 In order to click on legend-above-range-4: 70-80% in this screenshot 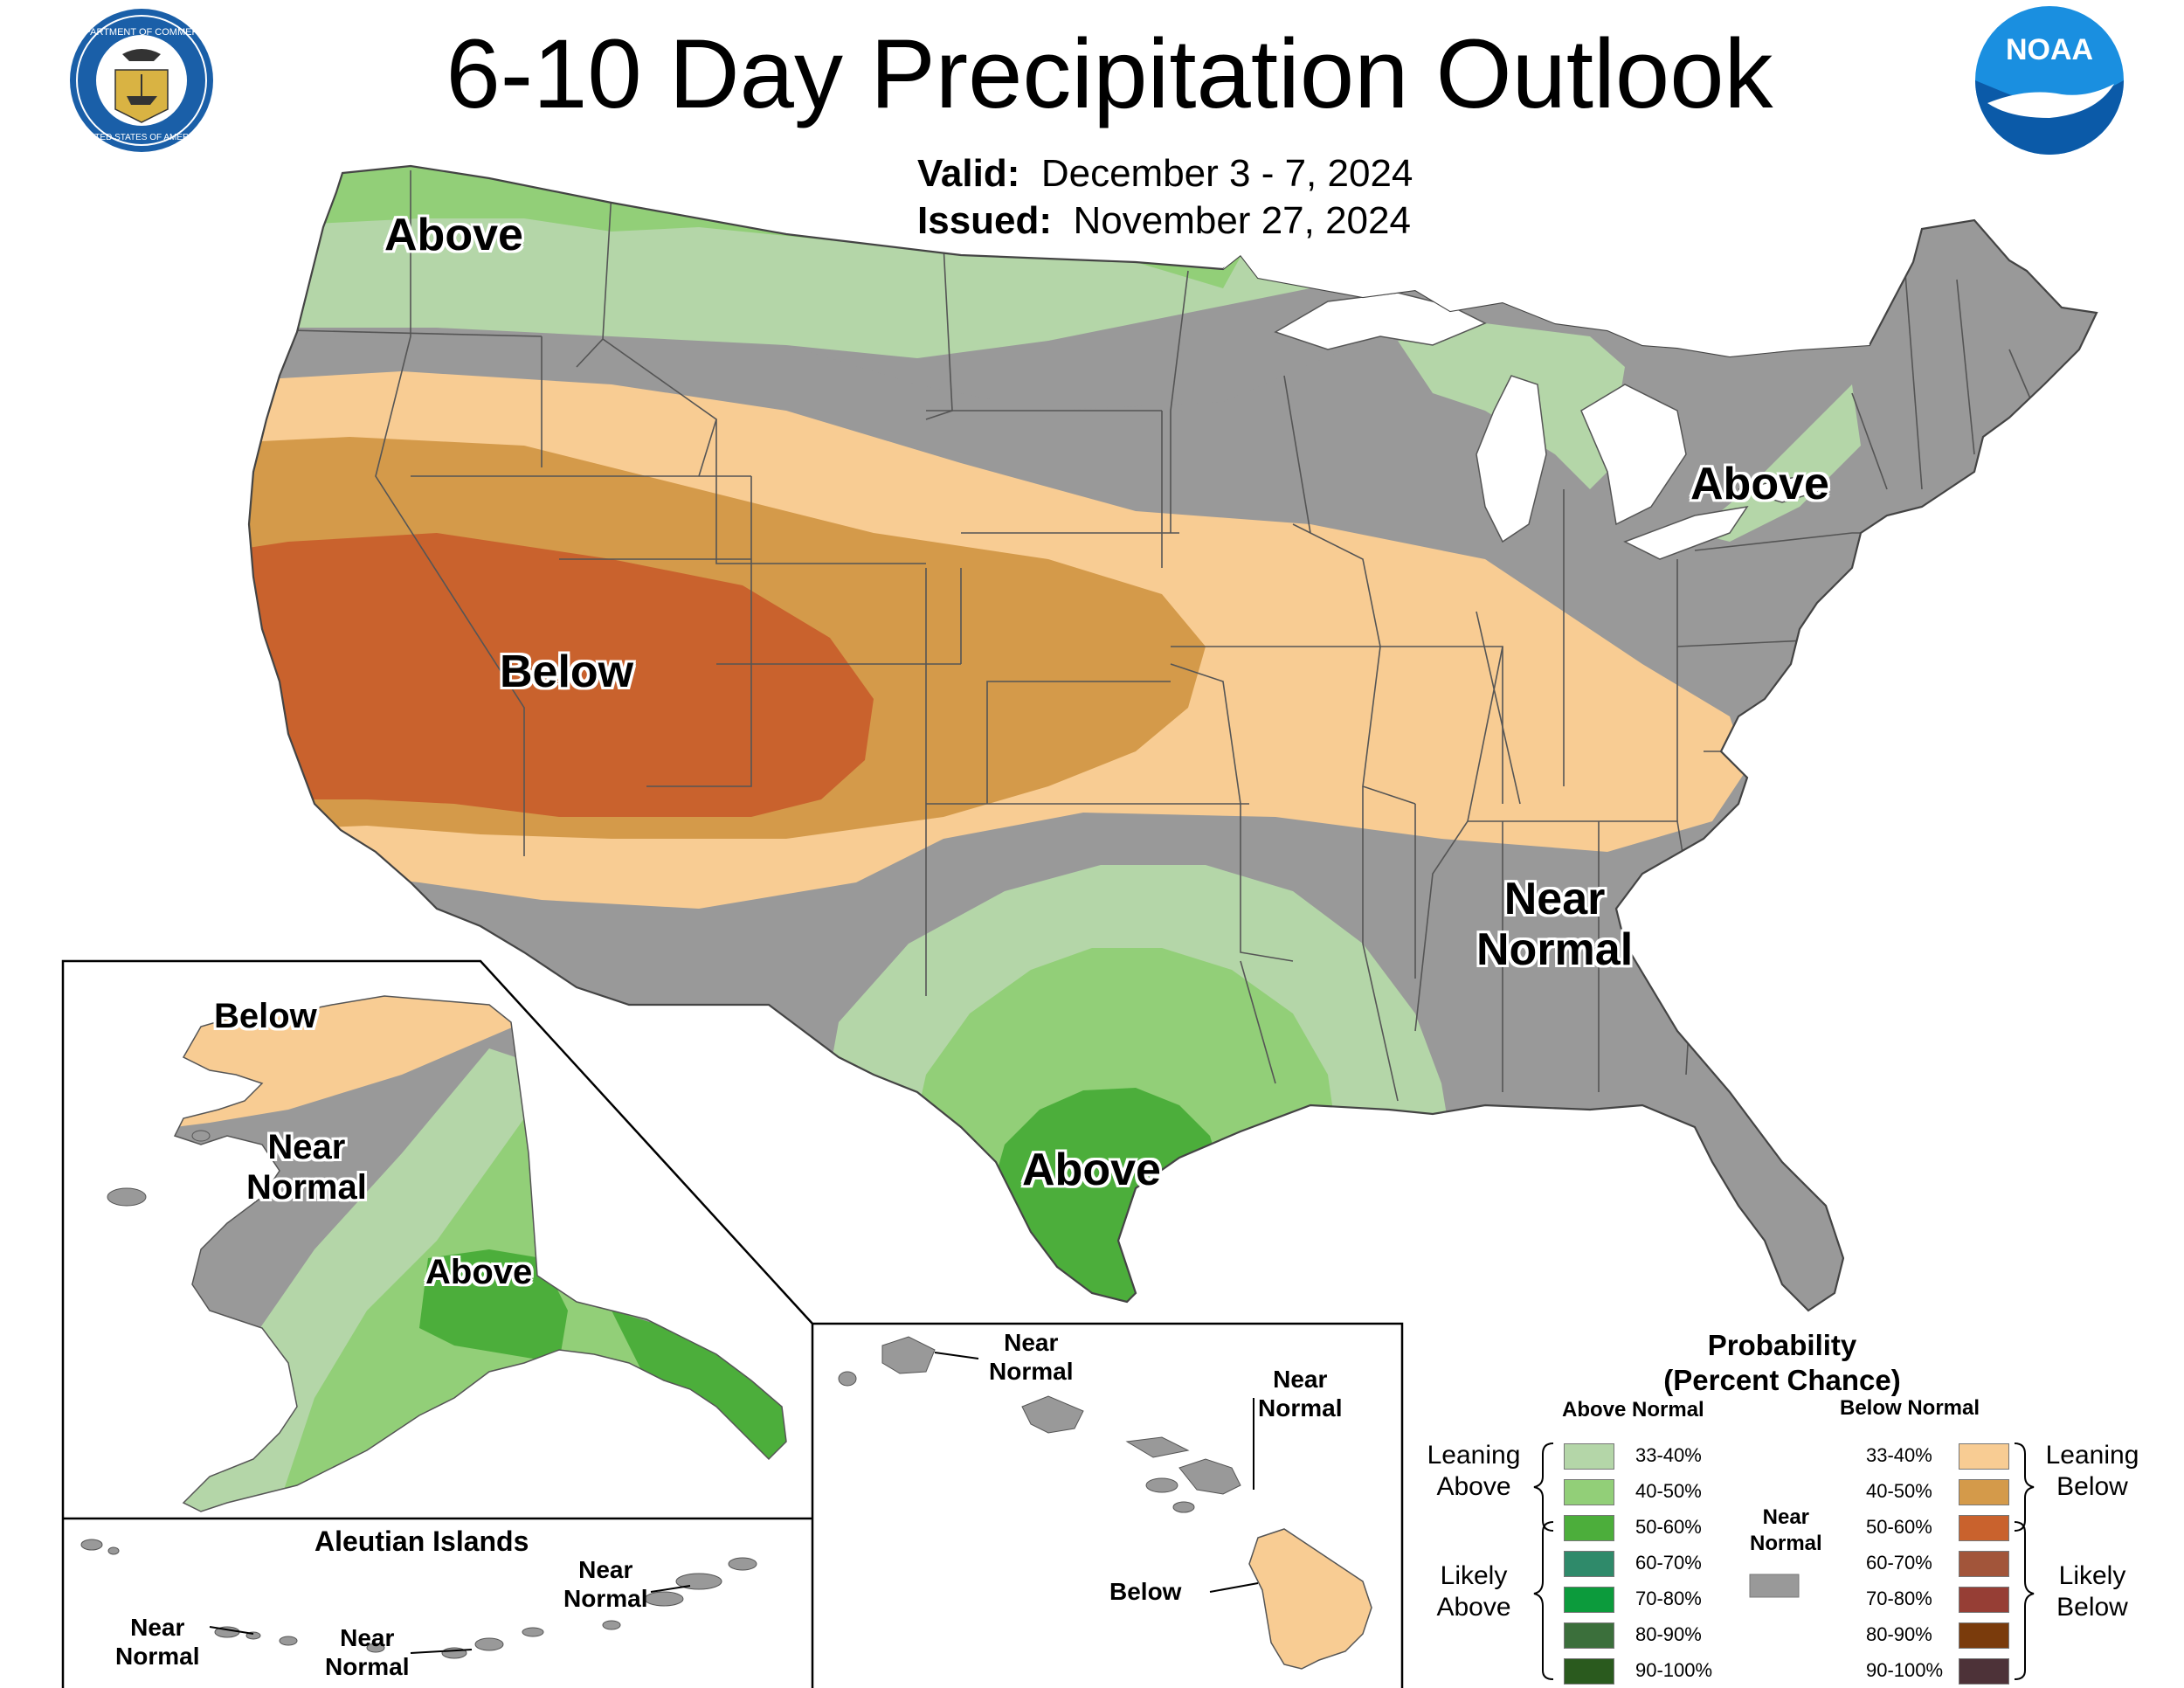, I will do `click(1668, 1598)`.